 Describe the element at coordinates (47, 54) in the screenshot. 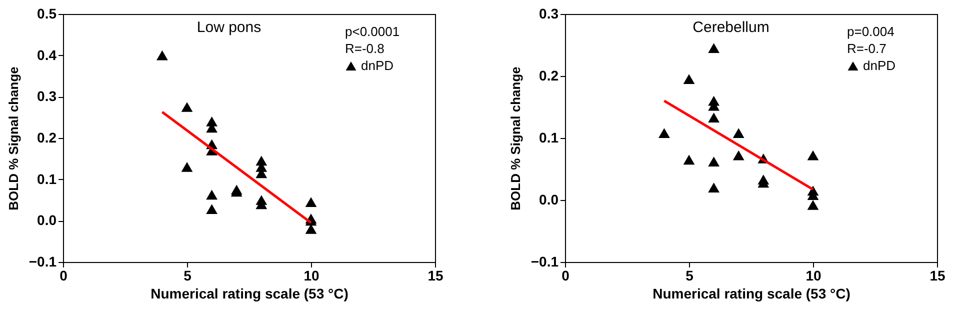

I see `y-tick-label: 0.4` at that location.